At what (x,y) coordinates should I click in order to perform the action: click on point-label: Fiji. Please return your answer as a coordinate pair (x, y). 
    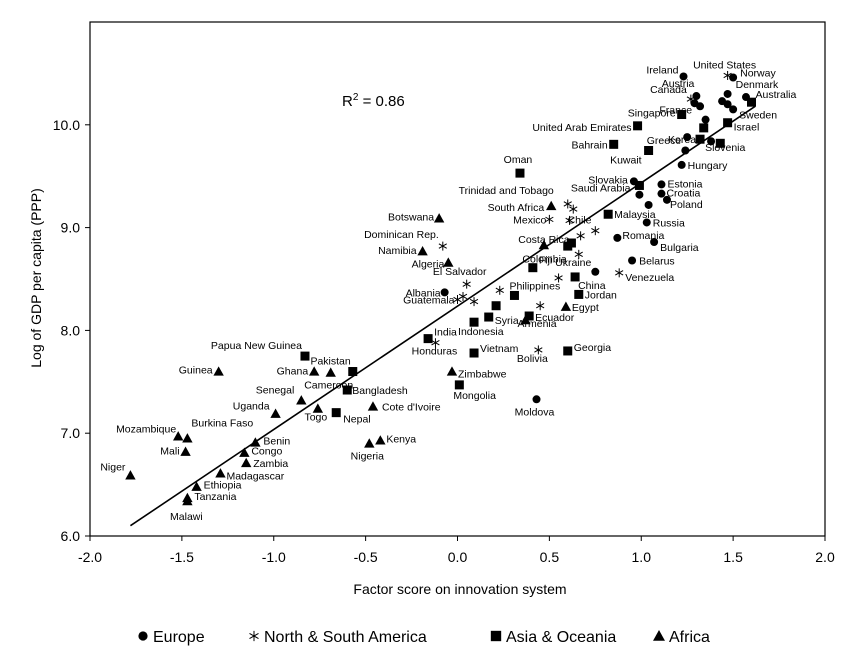
    Looking at the image, I should click on (545, 261).